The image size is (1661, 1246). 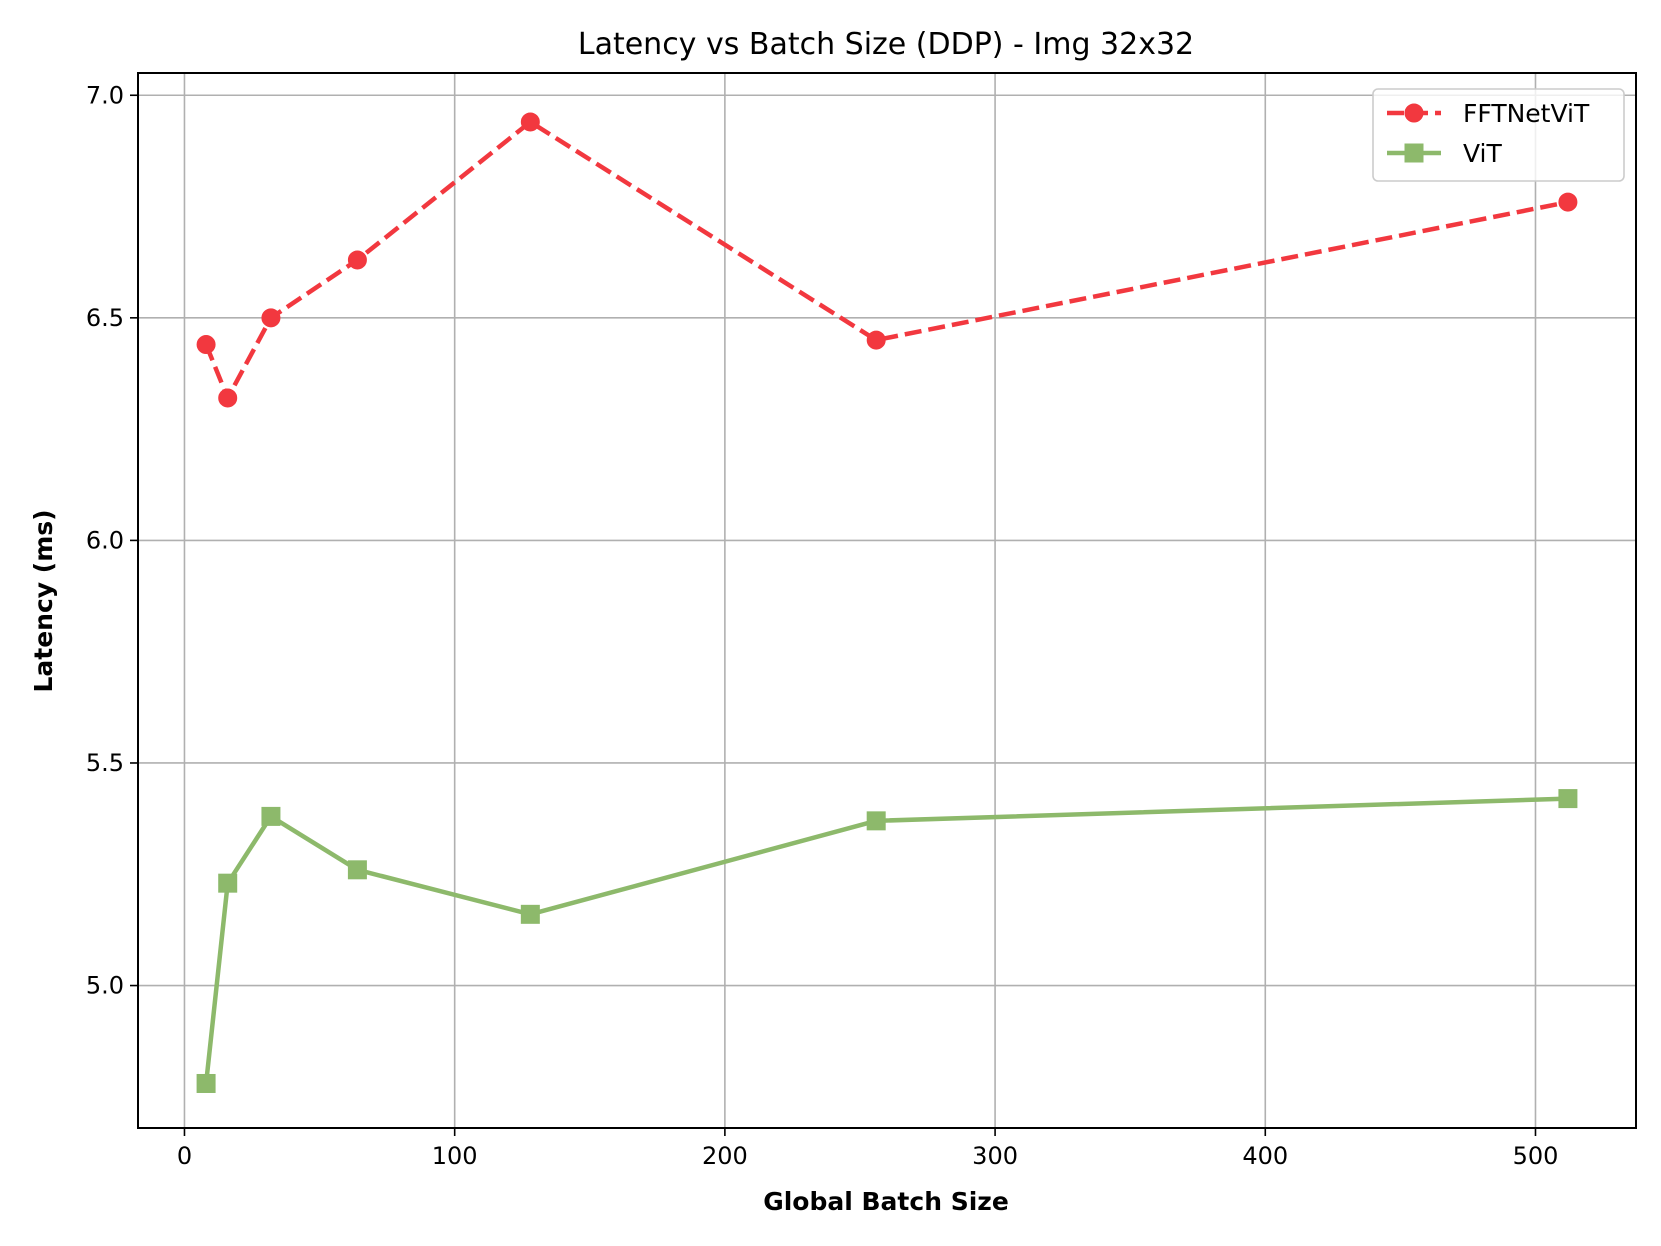 What do you see at coordinates (184, 1156) in the screenshot?
I see `x-tick-label: 0` at bounding box center [184, 1156].